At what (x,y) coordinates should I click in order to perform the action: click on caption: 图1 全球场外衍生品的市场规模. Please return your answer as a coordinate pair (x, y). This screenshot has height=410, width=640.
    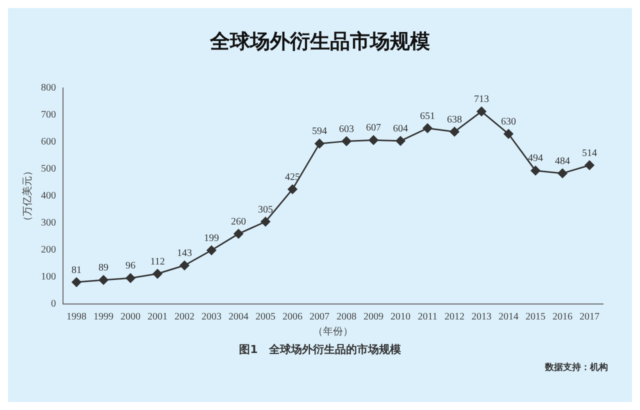
    Looking at the image, I should click on (320, 349).